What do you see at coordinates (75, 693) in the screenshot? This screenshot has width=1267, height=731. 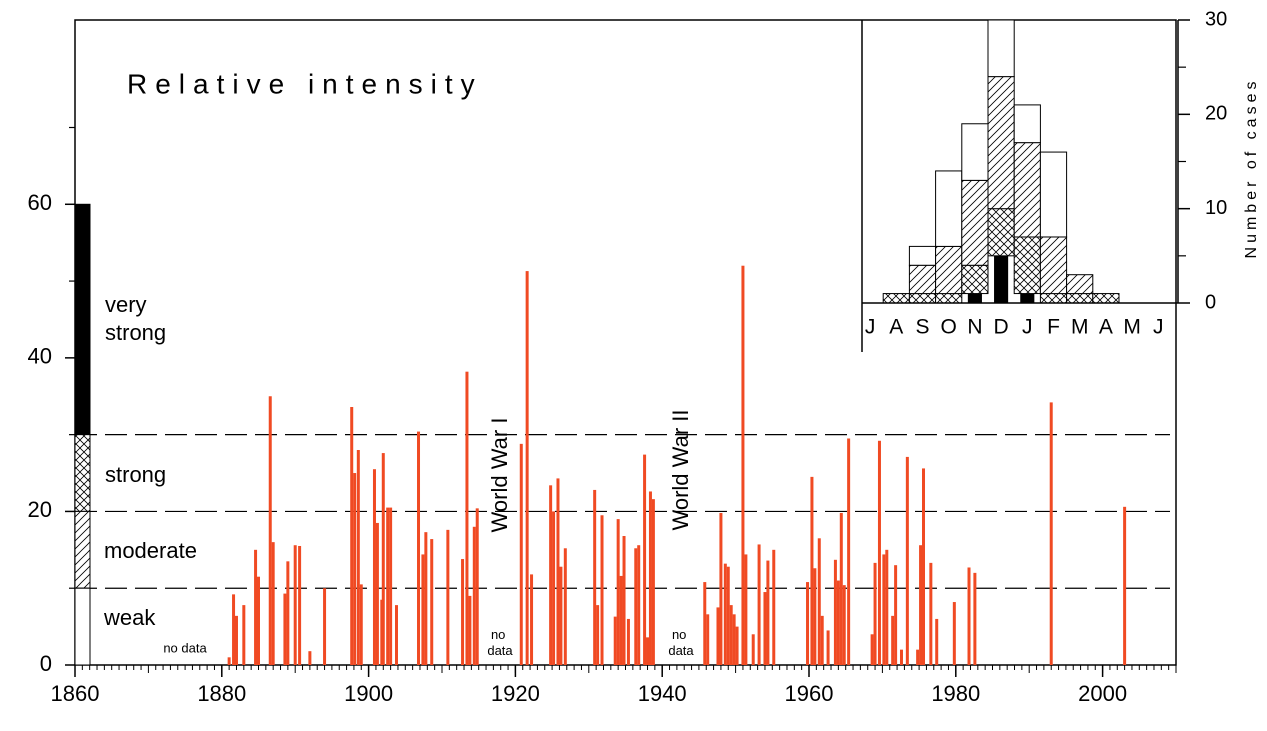 I see `x-tick-label: 1860` at bounding box center [75, 693].